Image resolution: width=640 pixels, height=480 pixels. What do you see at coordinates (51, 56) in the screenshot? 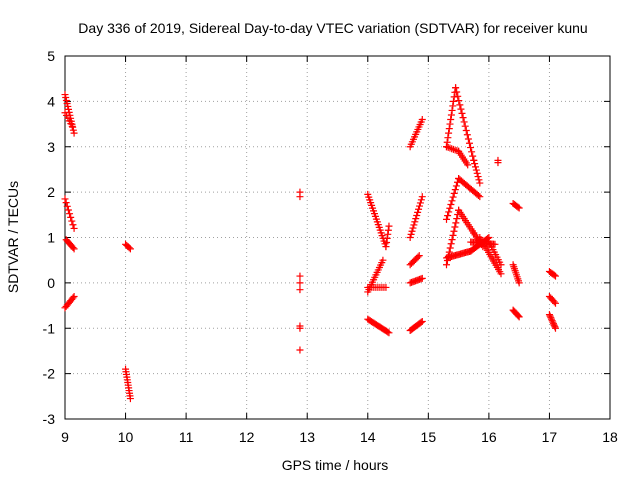
I see `y-tick-label: 5` at bounding box center [51, 56].